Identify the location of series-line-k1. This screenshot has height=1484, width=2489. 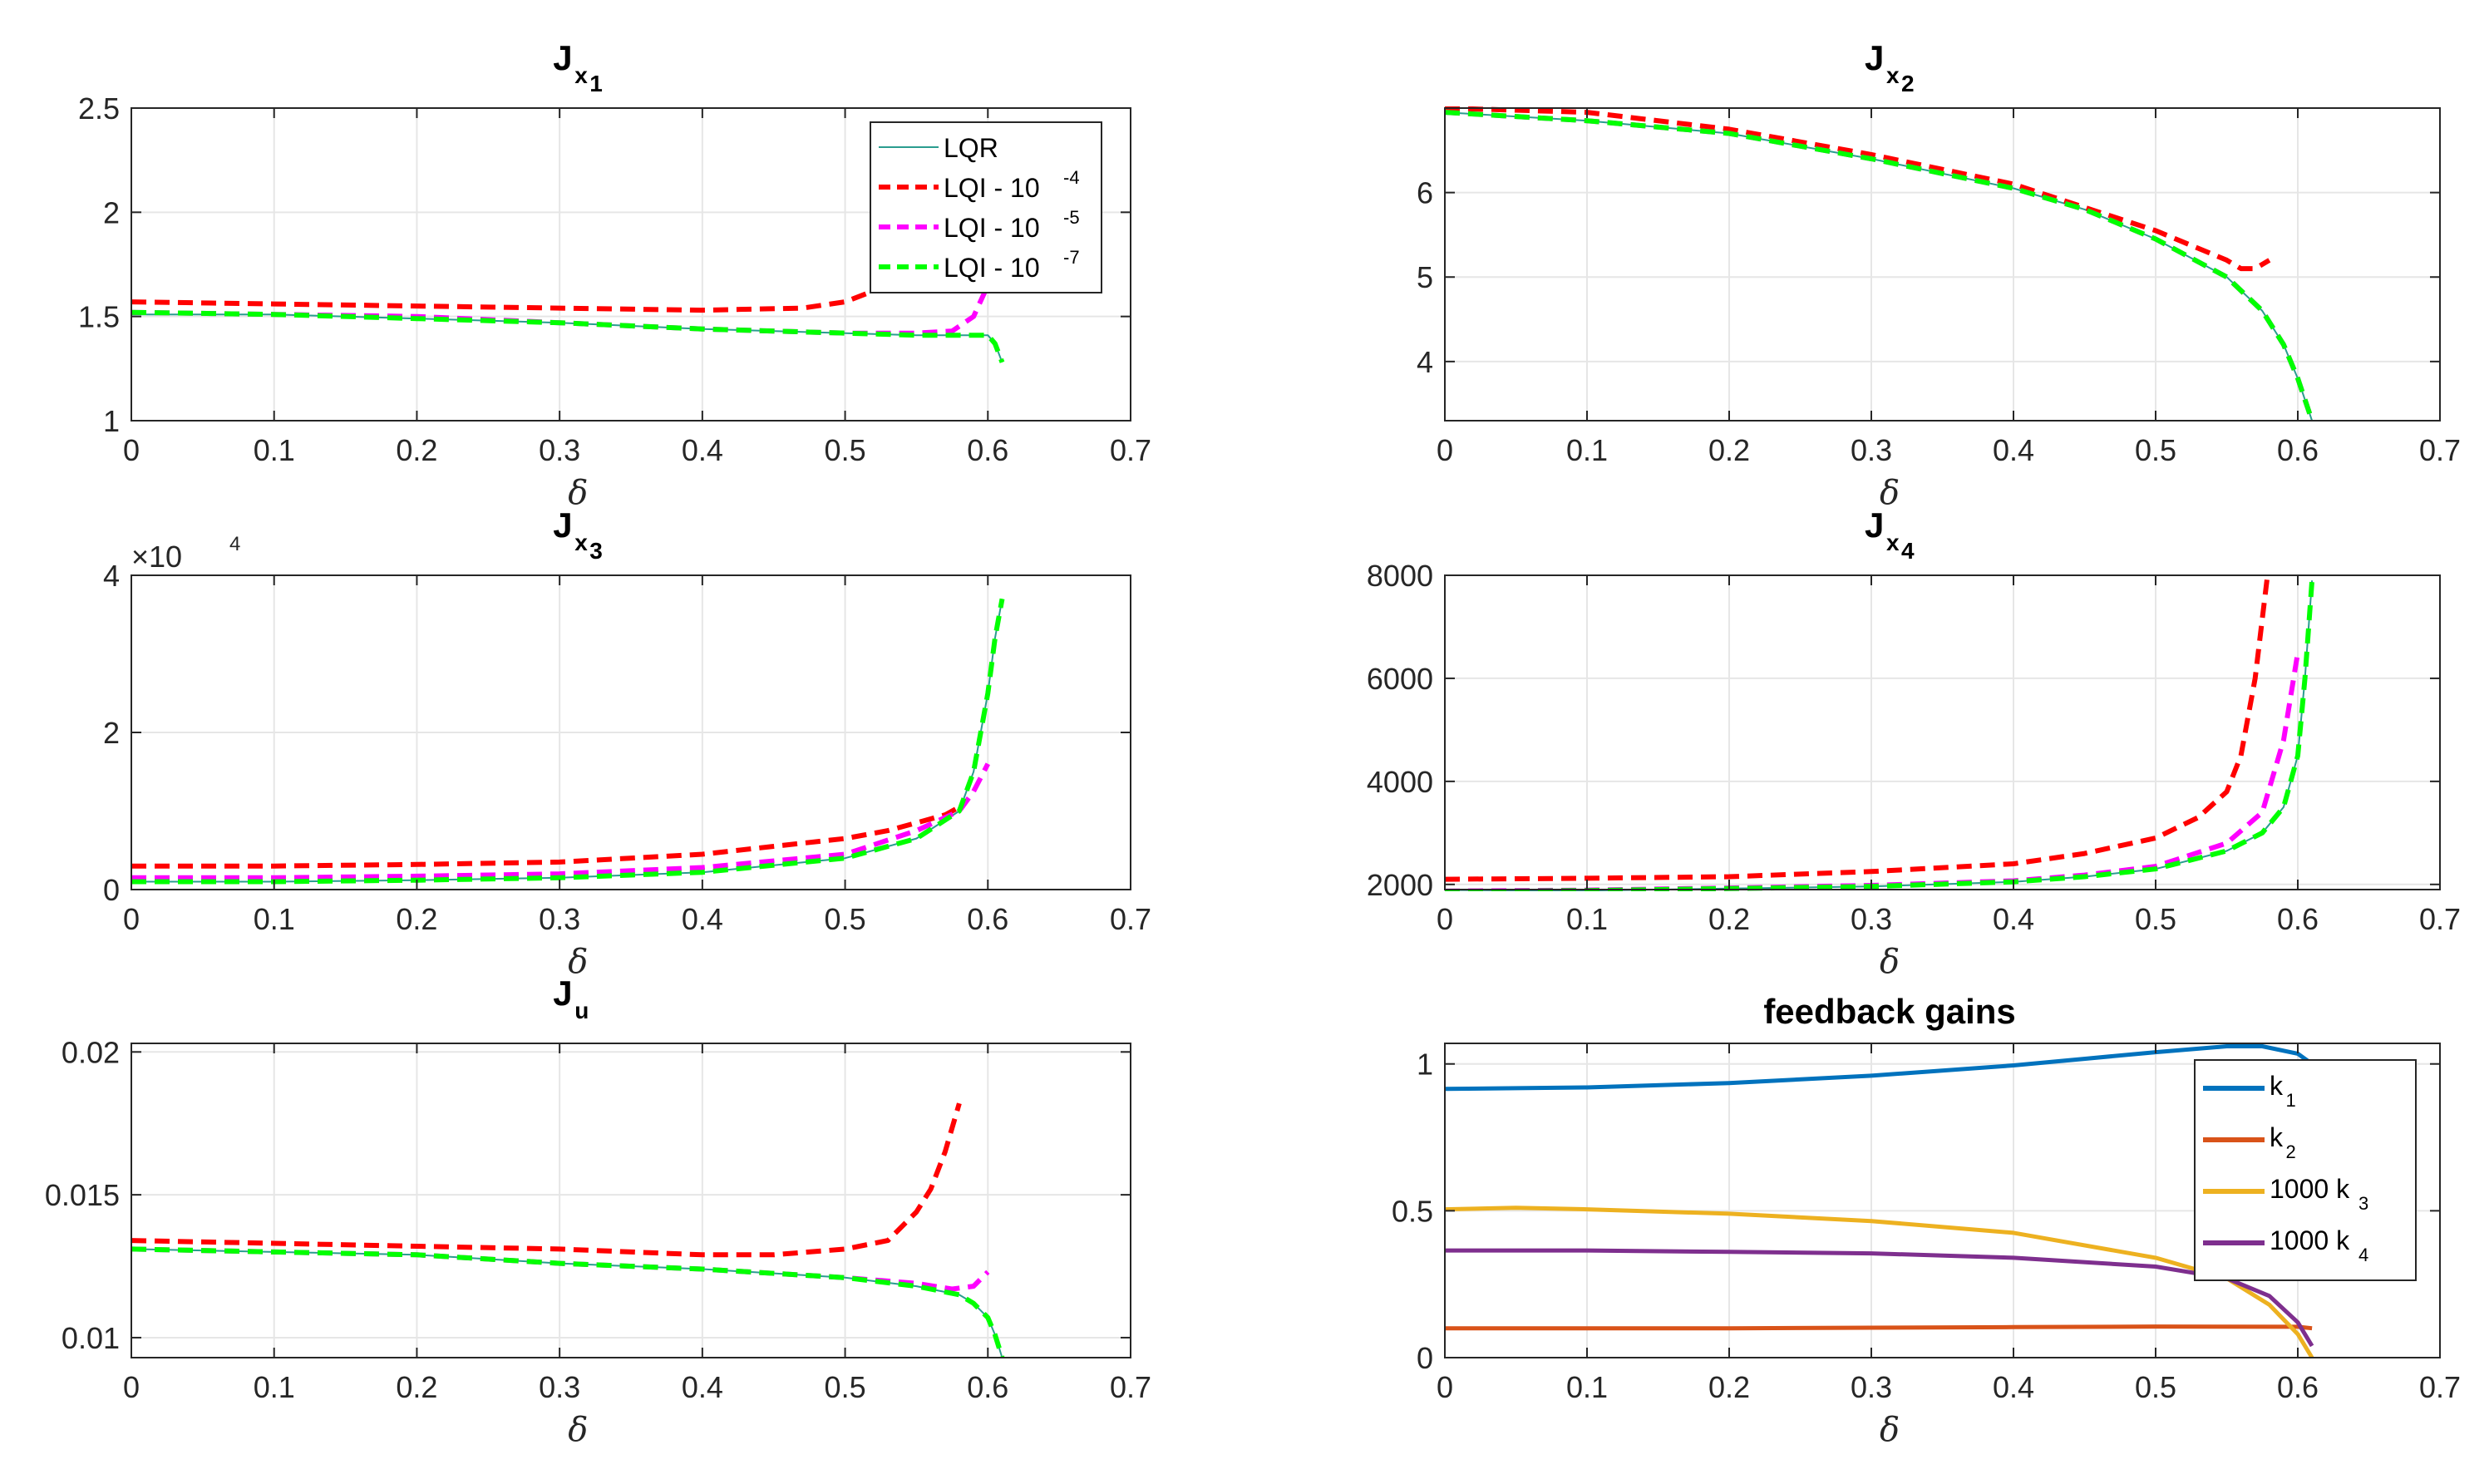
(1880, 1068).